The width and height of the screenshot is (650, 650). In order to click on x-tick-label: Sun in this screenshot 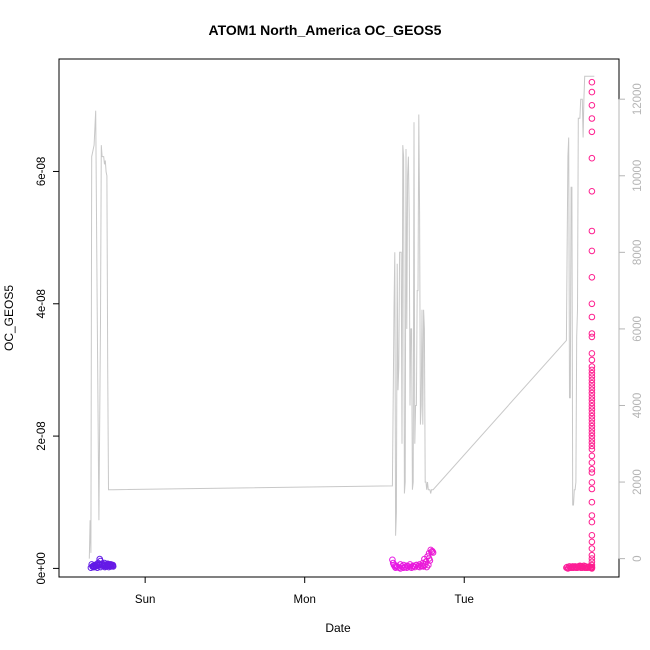, I will do `click(145, 600)`.